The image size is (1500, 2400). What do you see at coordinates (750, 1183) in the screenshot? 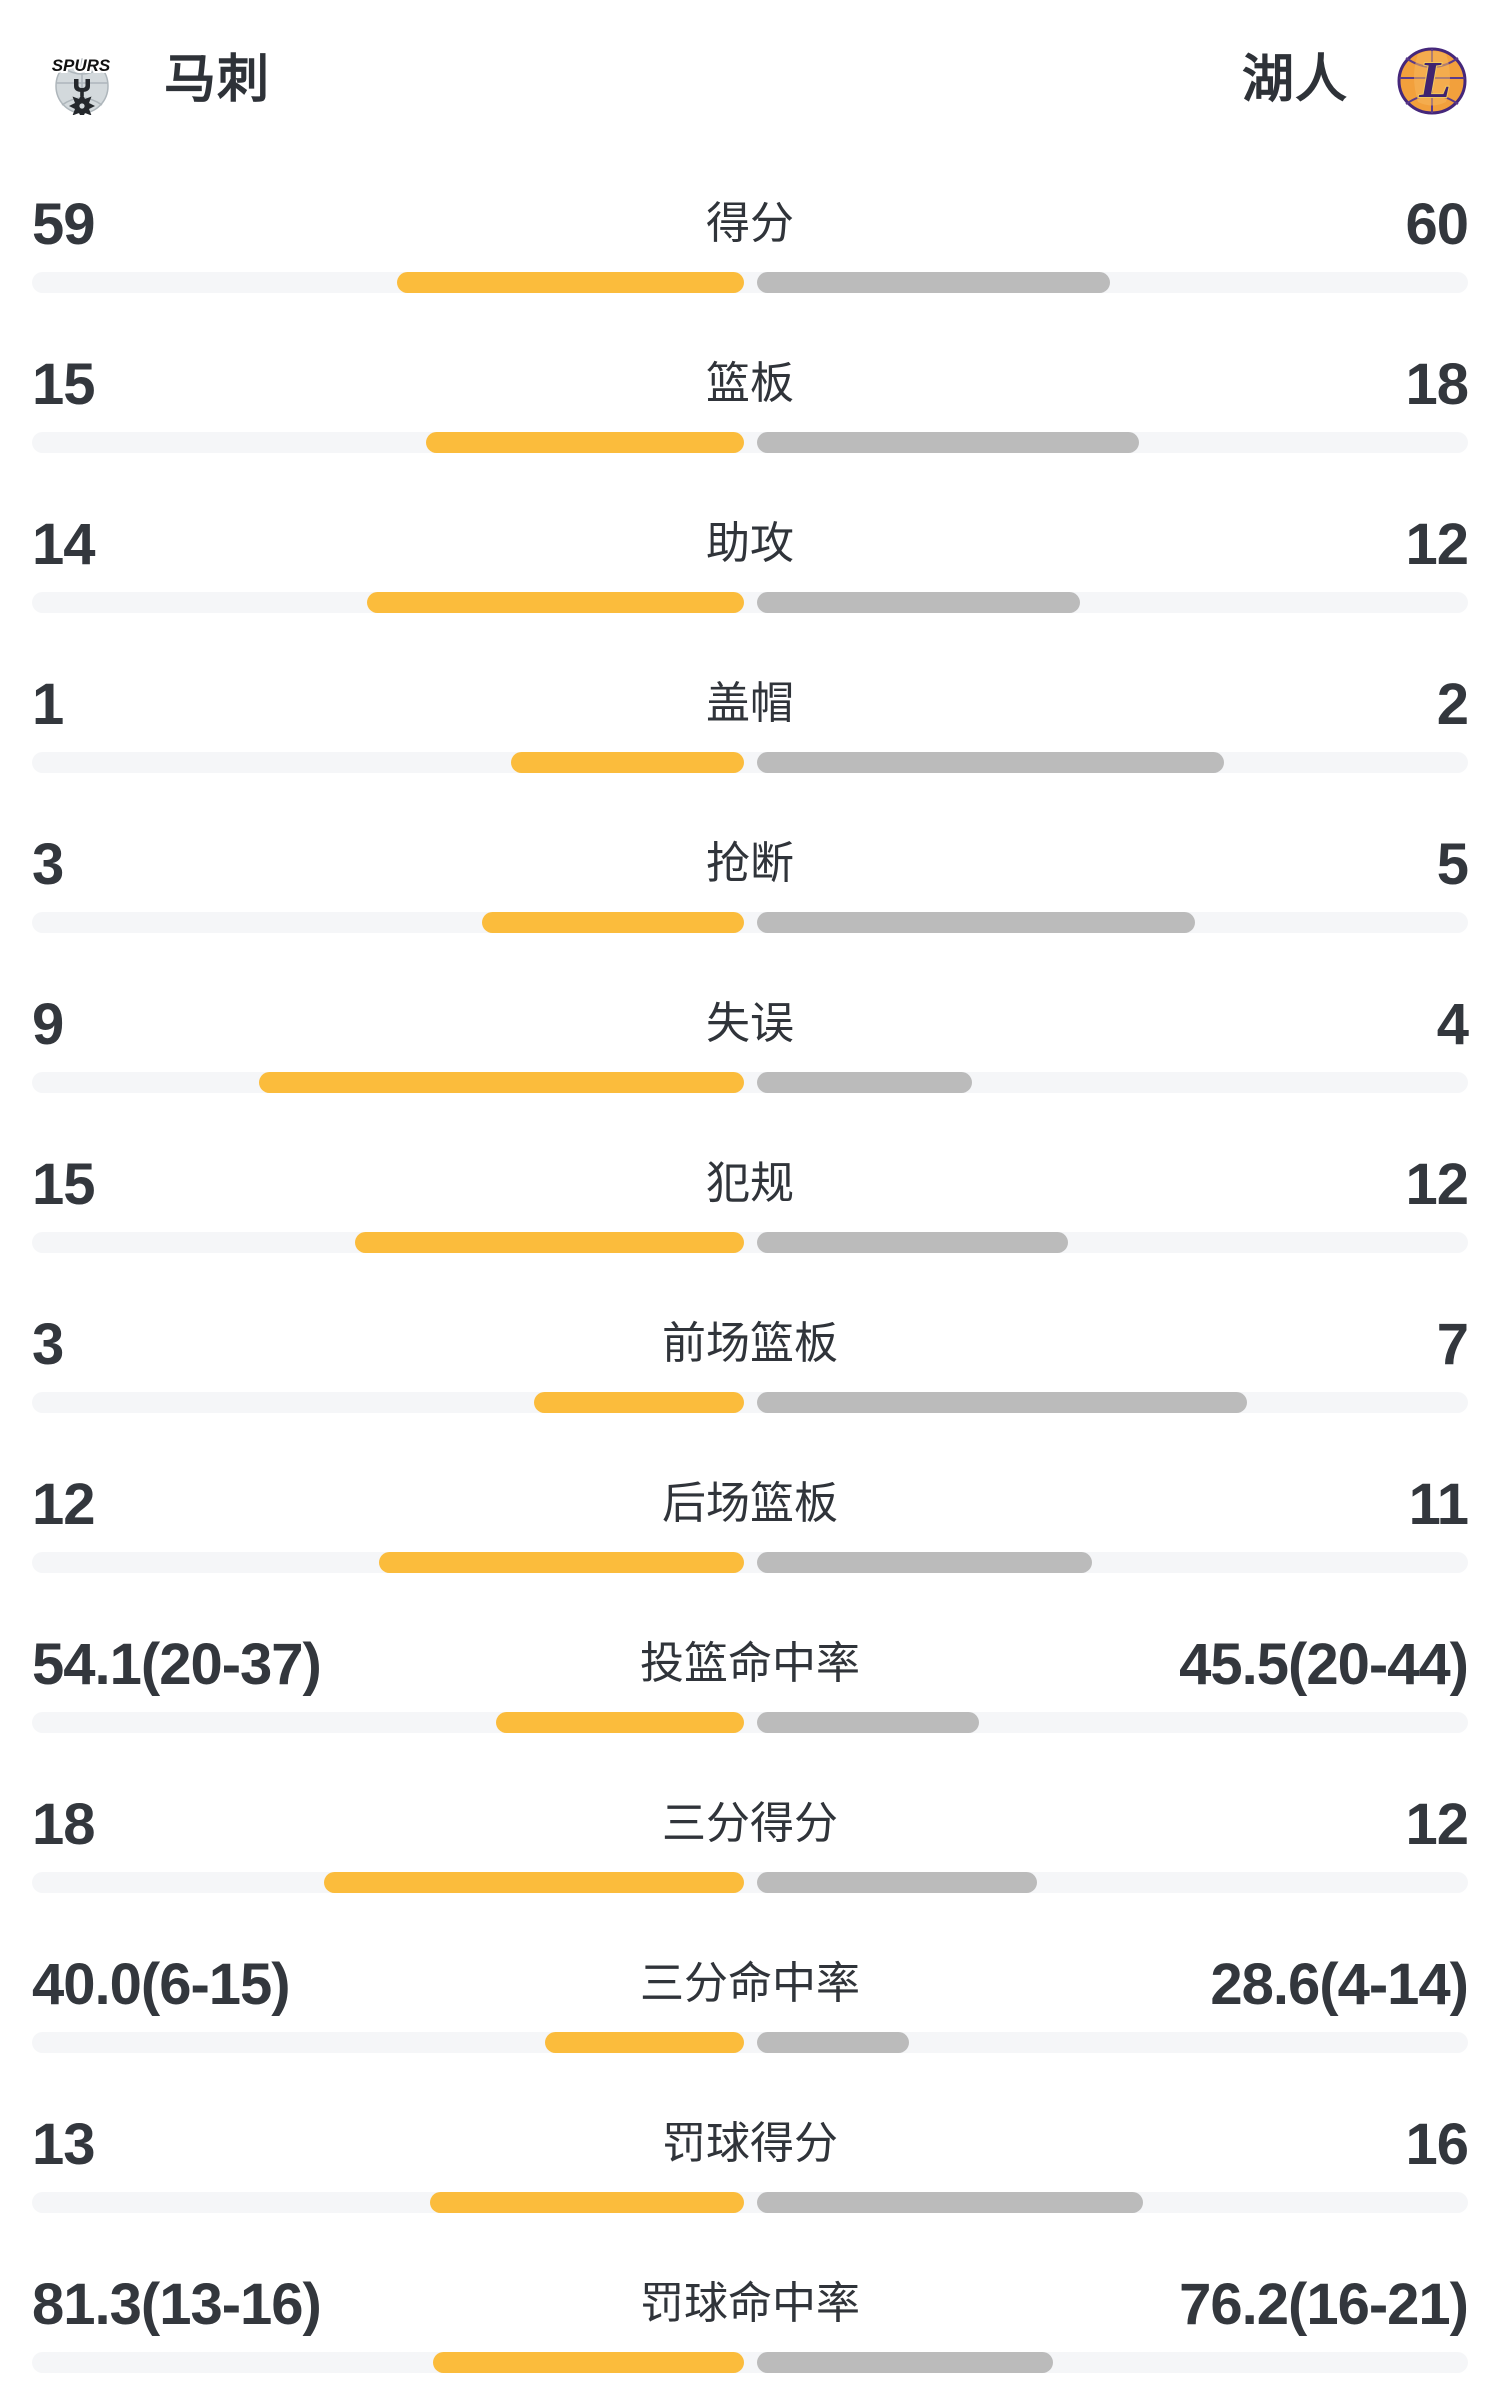
I see `stat-label: 犯规` at bounding box center [750, 1183].